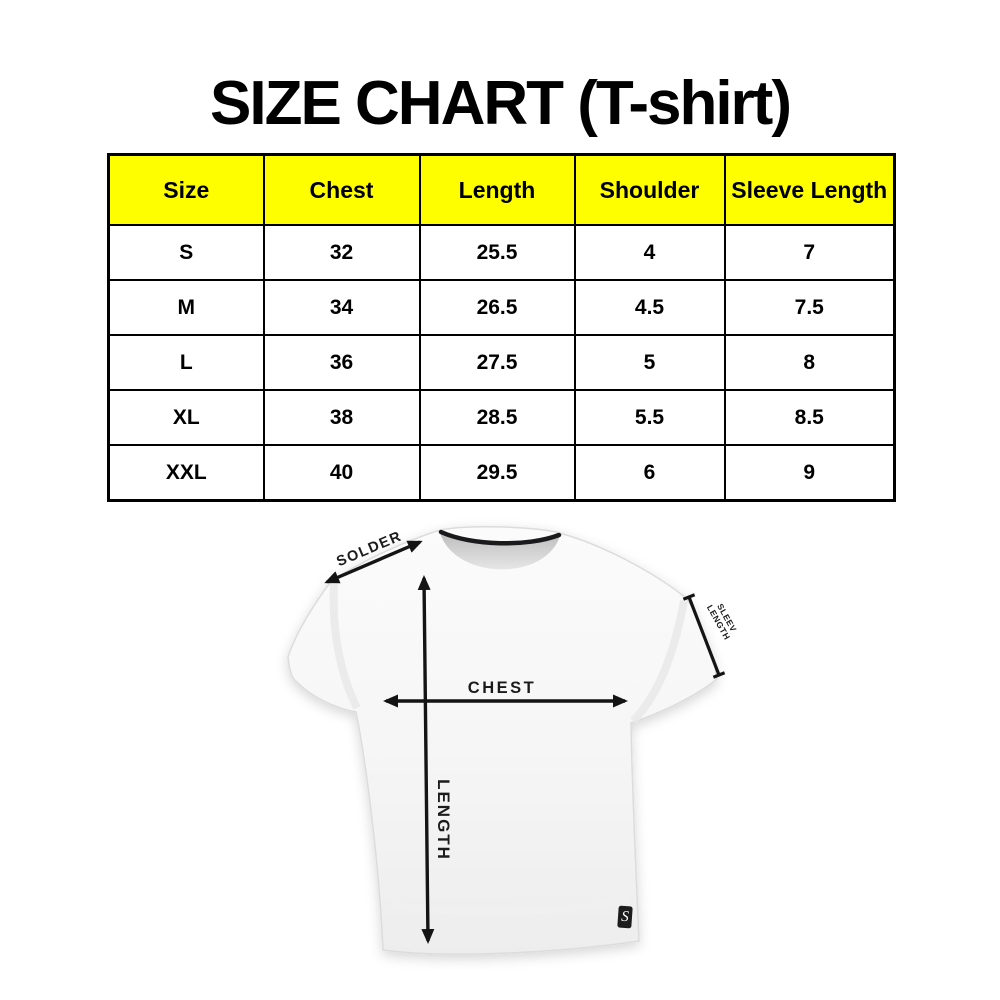 This screenshot has height=1000, width=1000. I want to click on chest-cell: 36, so click(341, 362).